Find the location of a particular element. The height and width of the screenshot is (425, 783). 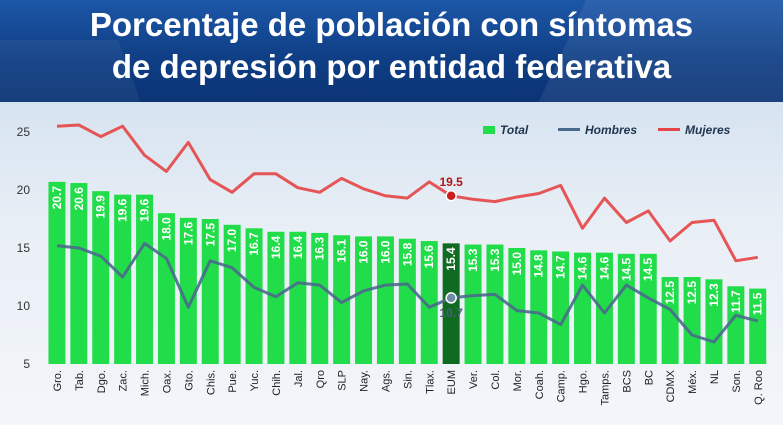

category-label: Chih. is located at coordinates (277, 383).